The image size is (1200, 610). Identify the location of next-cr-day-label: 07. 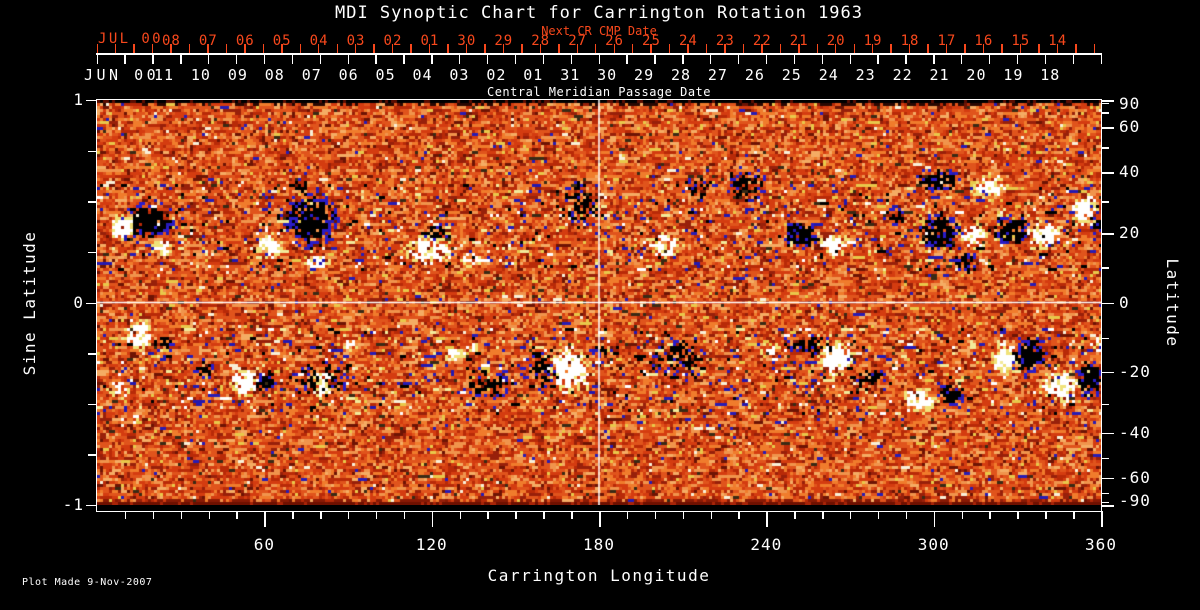
(208, 41).